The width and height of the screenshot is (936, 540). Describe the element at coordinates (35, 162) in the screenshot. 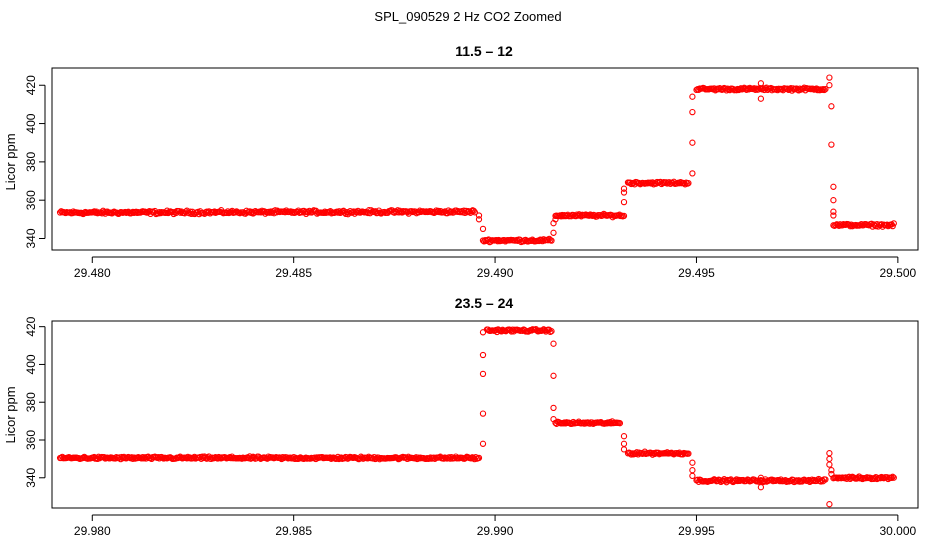

I see `y-axis-1: 340 360 380 400 420` at that location.